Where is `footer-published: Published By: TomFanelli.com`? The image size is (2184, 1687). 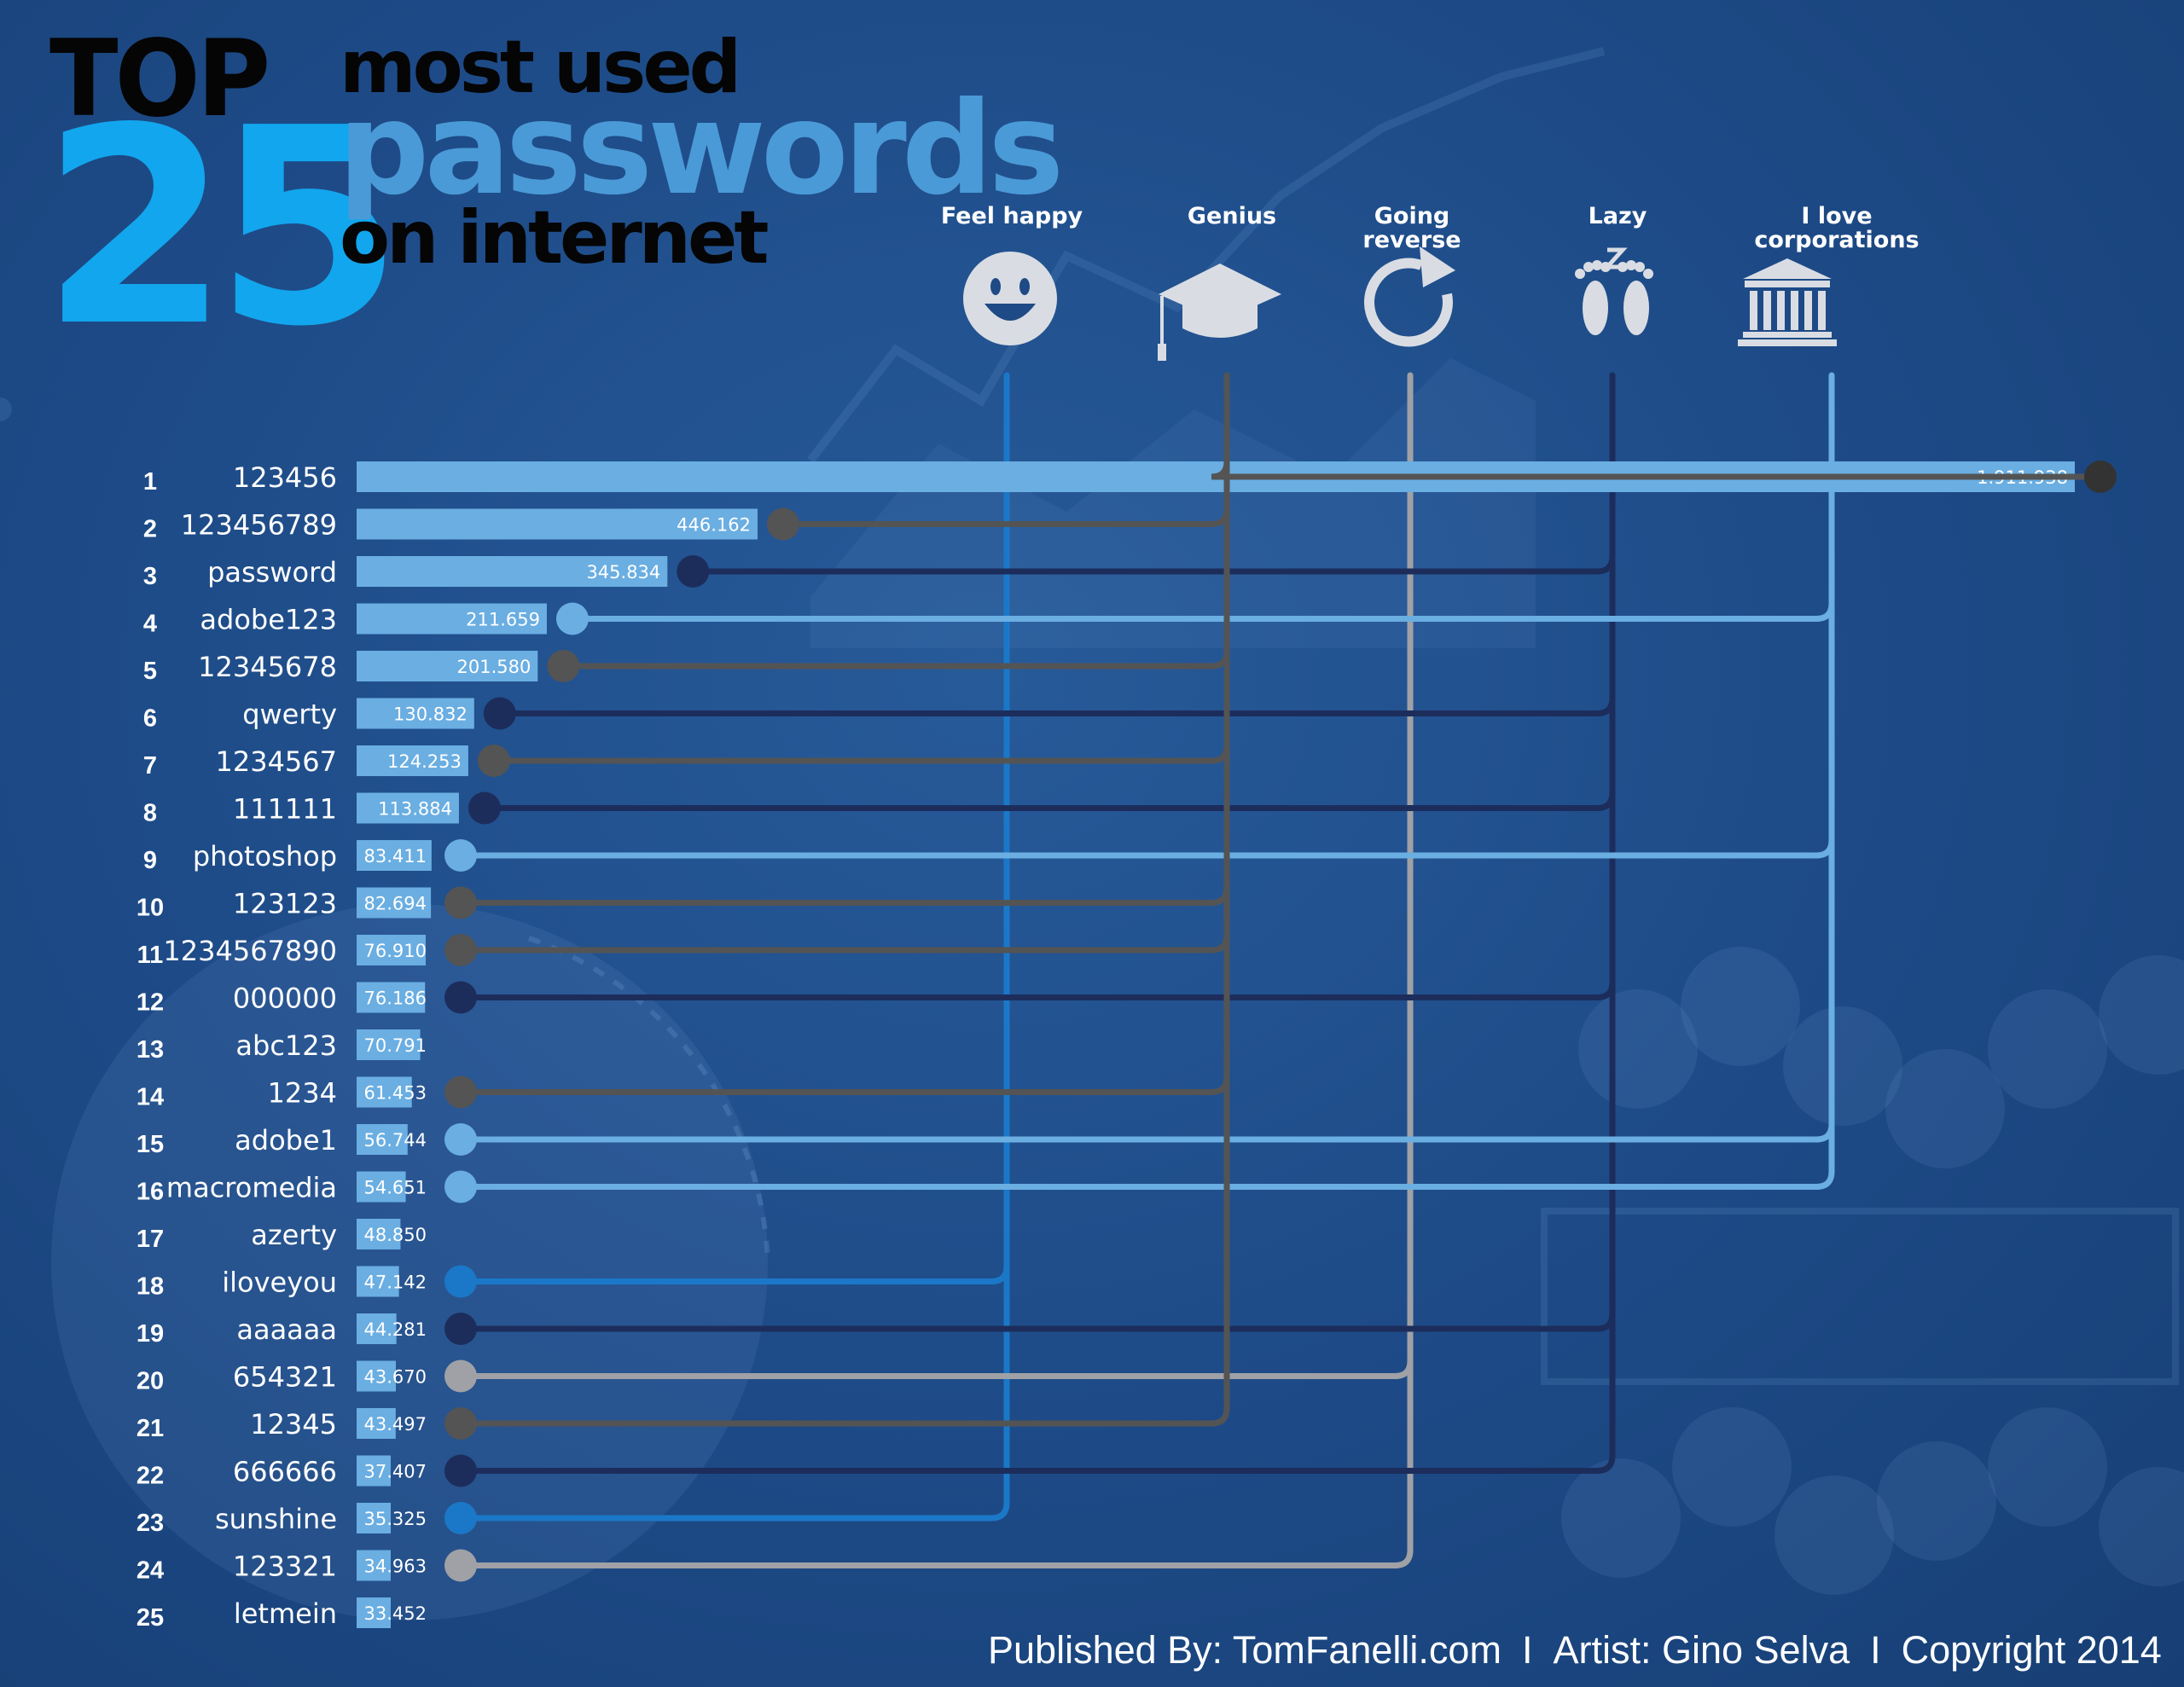
footer-published: Published By: TomFanelli.com is located at coordinates (1245, 1650).